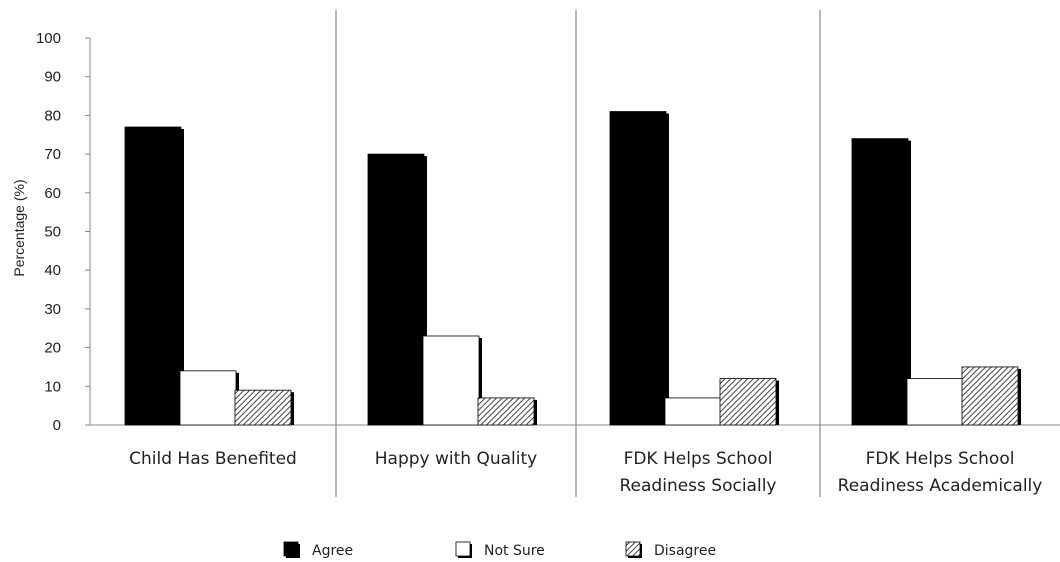 The height and width of the screenshot is (562, 1060). I want to click on category-label: Happy with Quality, so click(456, 459).